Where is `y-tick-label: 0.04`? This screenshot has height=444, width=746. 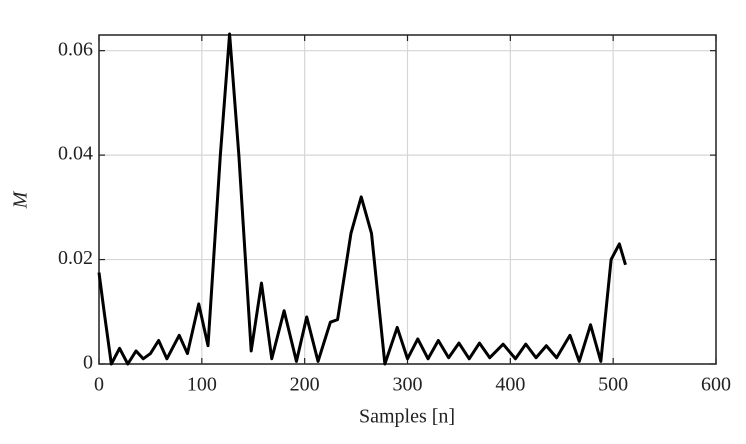
y-tick-label: 0.04 is located at coordinates (75, 154).